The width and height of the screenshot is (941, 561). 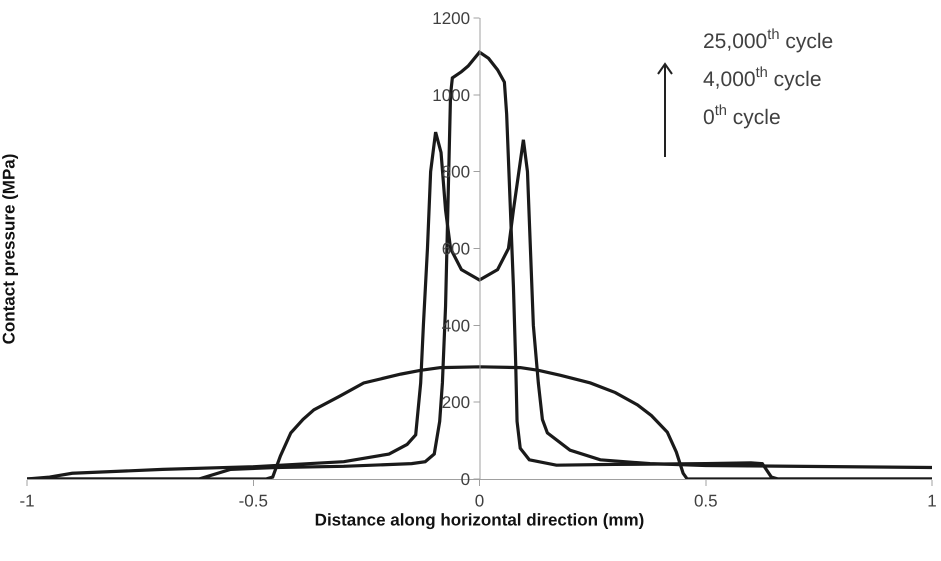 What do you see at coordinates (479, 500) in the screenshot?
I see `x-tick-label: 0` at bounding box center [479, 500].